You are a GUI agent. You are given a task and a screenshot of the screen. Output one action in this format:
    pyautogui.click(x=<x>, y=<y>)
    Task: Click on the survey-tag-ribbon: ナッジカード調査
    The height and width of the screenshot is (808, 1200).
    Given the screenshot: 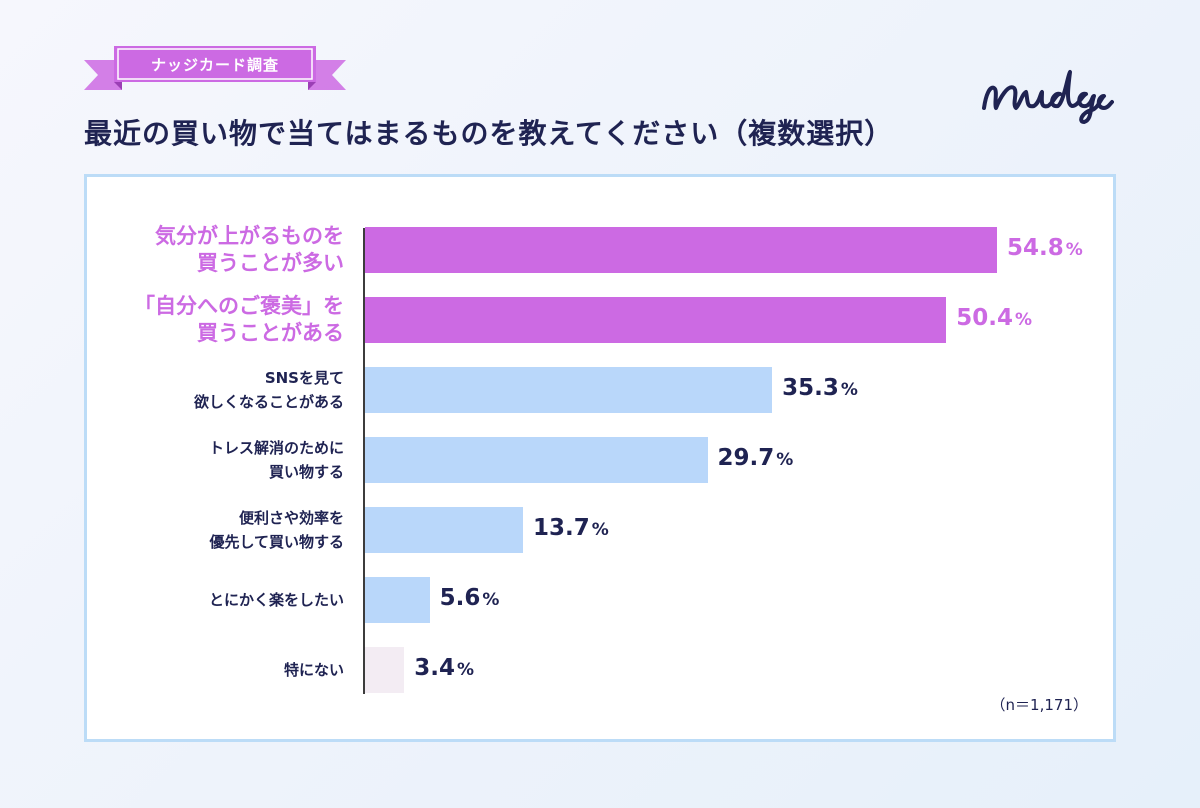 What is the action you would take?
    pyautogui.click(x=215, y=68)
    